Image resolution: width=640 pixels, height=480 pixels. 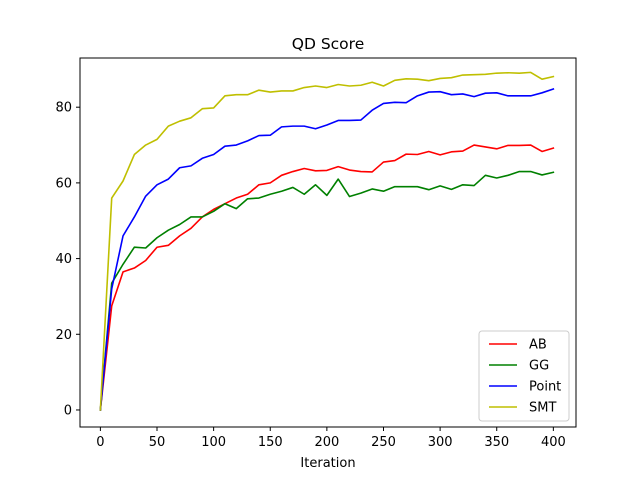 What do you see at coordinates (213, 442) in the screenshot?
I see `x-tick-label: 100` at bounding box center [213, 442].